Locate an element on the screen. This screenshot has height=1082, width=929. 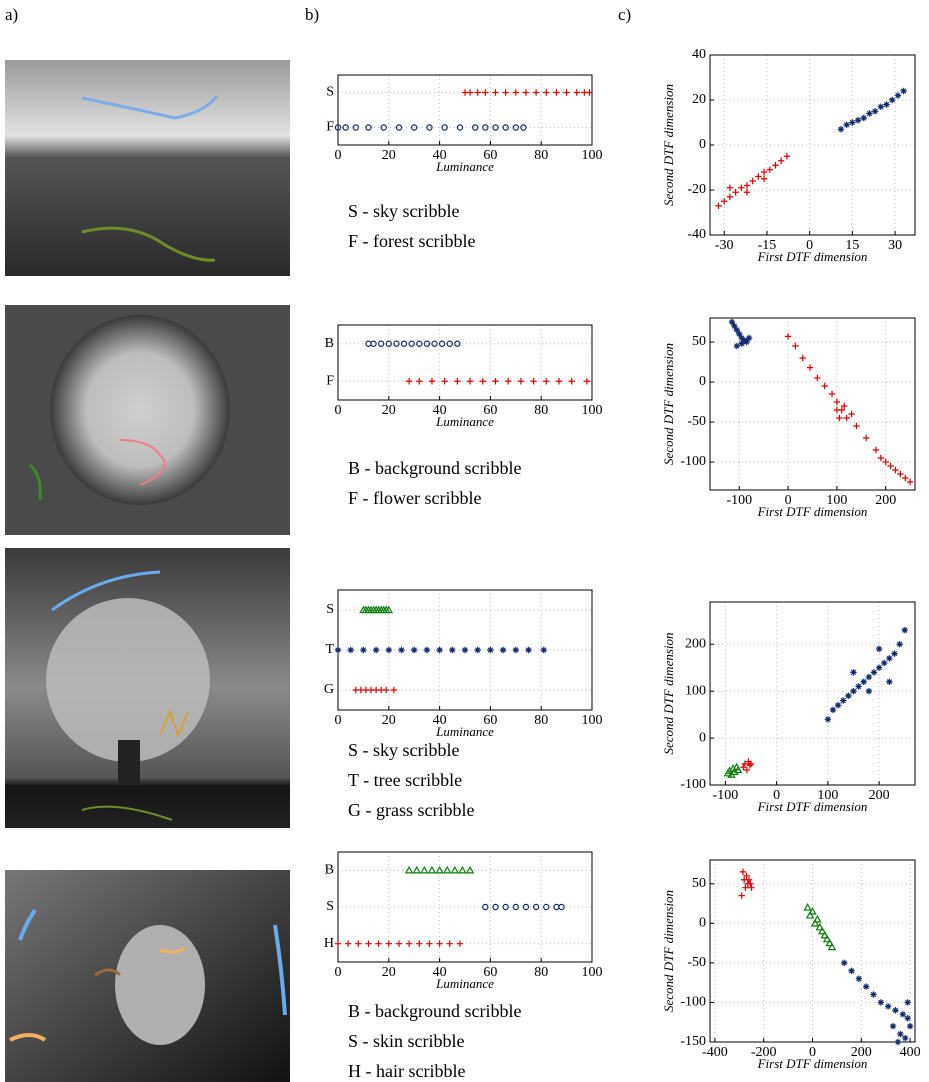
x-axis-label: First DTF dimension is located at coordinates (812, 806).